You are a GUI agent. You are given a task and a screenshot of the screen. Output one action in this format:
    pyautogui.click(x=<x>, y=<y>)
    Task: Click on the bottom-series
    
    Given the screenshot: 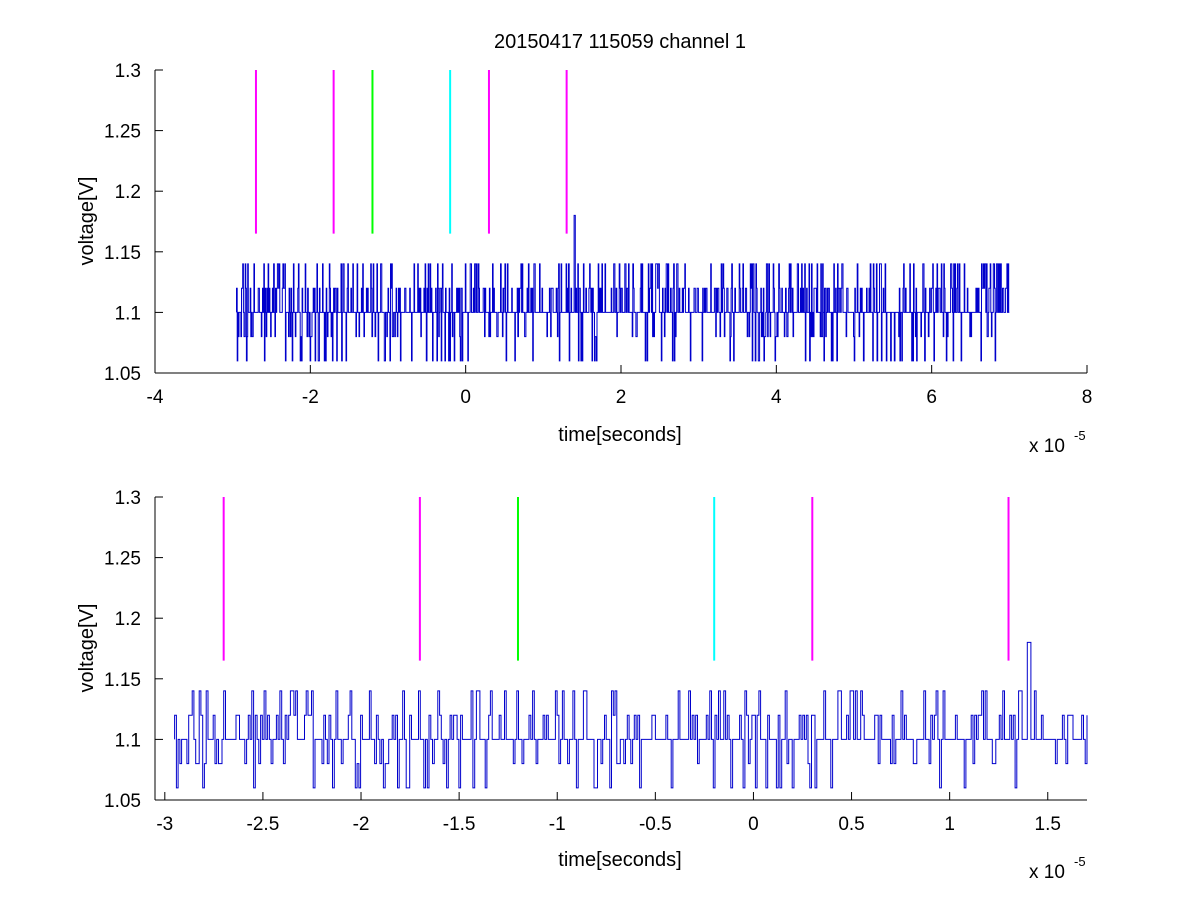 What is the action you would take?
    pyautogui.click(x=631, y=715)
    